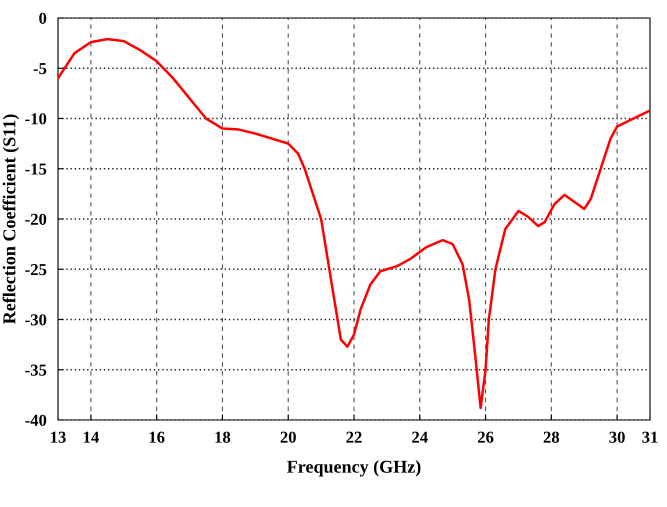 The width and height of the screenshot is (667, 507). Describe the element at coordinates (420, 437) in the screenshot. I see `x-tick-label: 24` at that location.